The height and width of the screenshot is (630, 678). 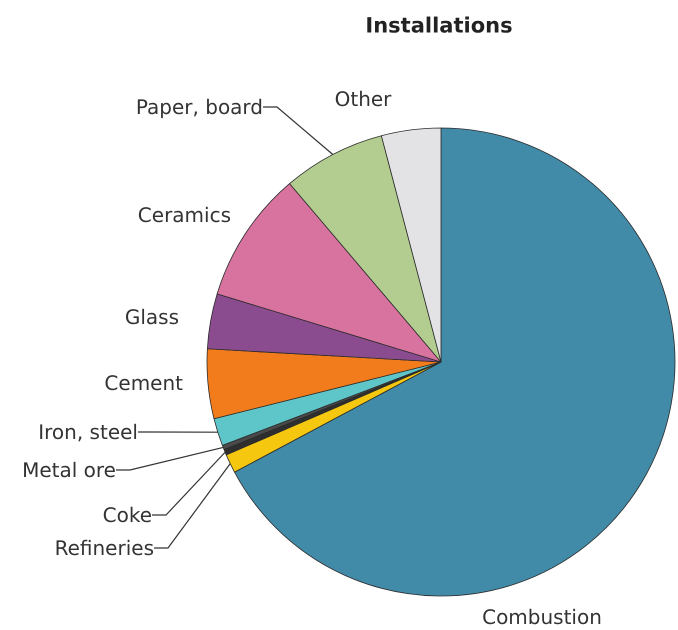 I want to click on slice-label: Paper, board, so click(x=199, y=107).